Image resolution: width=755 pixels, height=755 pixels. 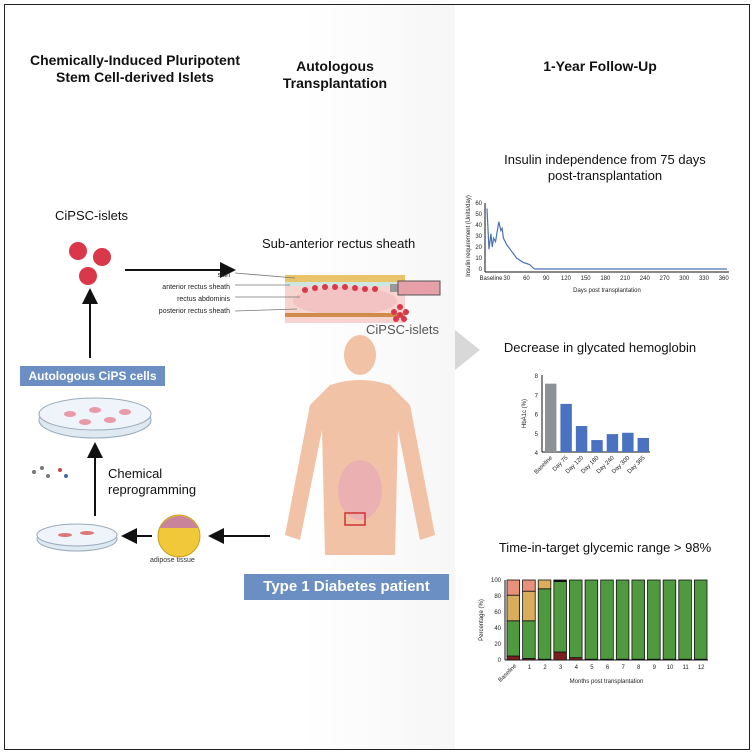 I want to click on type1-diabetes-patient-badge: Type 1 Diabetes patient, so click(x=346, y=587).